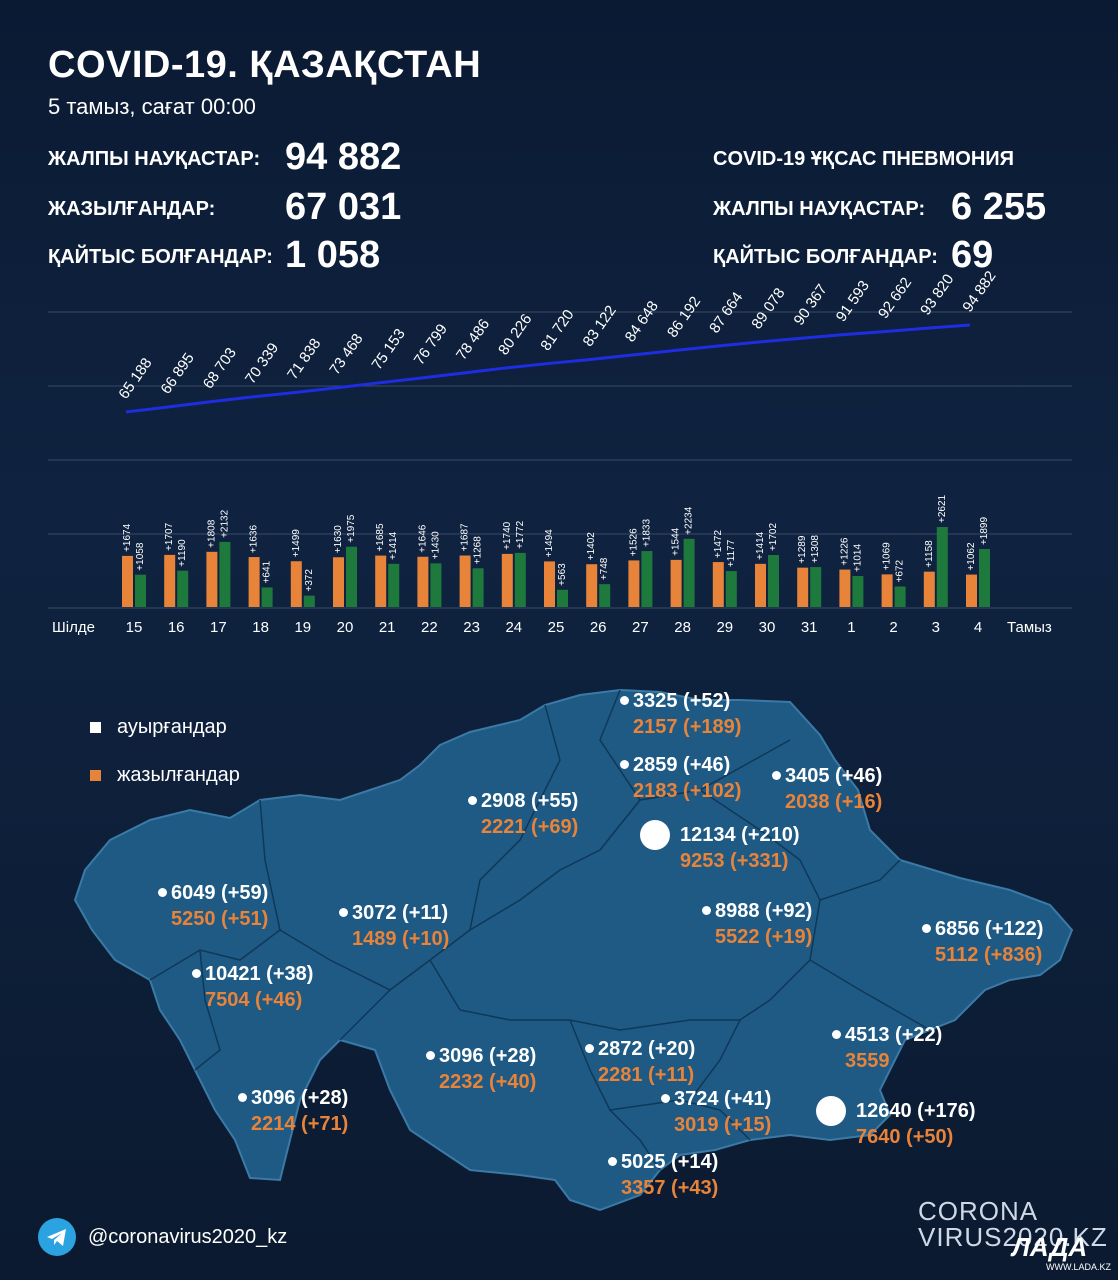 Image resolution: width=1118 pixels, height=1280 pixels. What do you see at coordinates (989, 955) in the screenshot?
I see `region-recovered: 5112 (+836)` at bounding box center [989, 955].